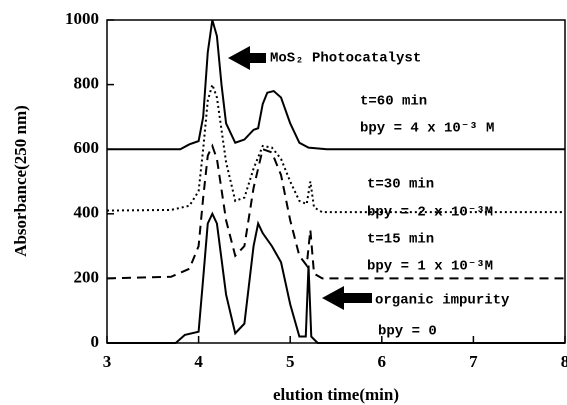  Describe the element at coordinates (400, 185) in the screenshot. I see `annotation: t=30 min` at that location.